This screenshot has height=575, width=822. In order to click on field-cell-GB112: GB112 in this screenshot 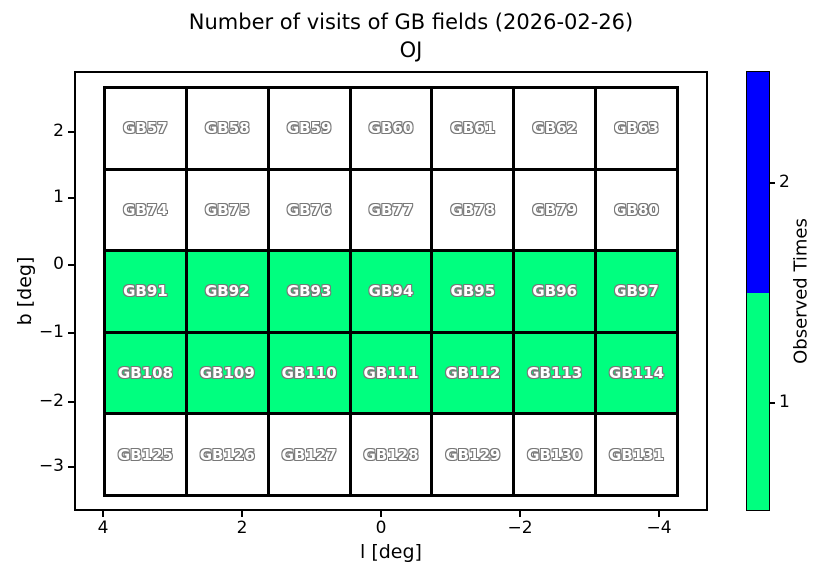, I will do `click(473, 373)`.